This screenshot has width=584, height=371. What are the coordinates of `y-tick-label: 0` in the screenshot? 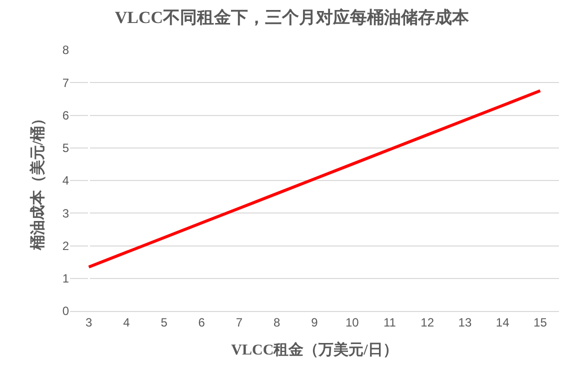 It's located at (66, 311).